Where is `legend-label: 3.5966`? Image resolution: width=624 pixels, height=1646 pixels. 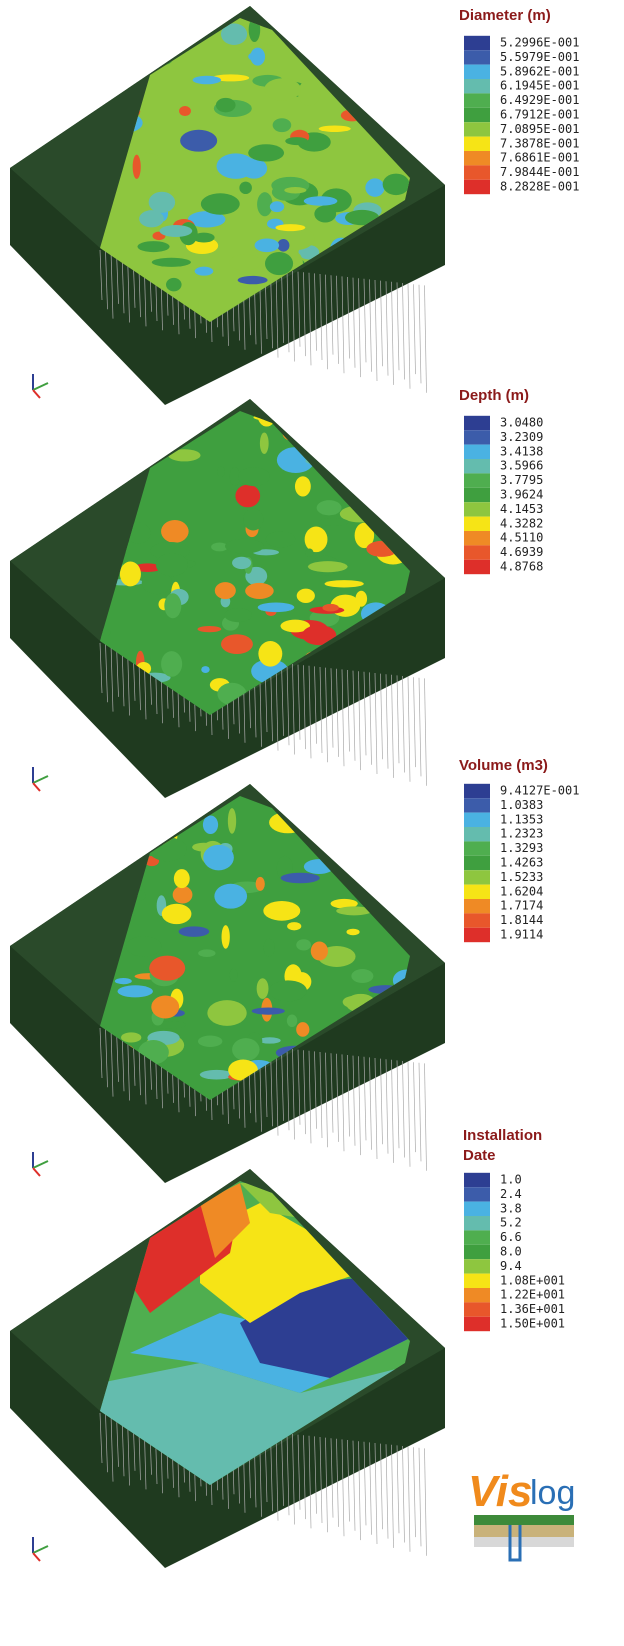
legend-label: 3.5966 is located at coordinates (521, 466).